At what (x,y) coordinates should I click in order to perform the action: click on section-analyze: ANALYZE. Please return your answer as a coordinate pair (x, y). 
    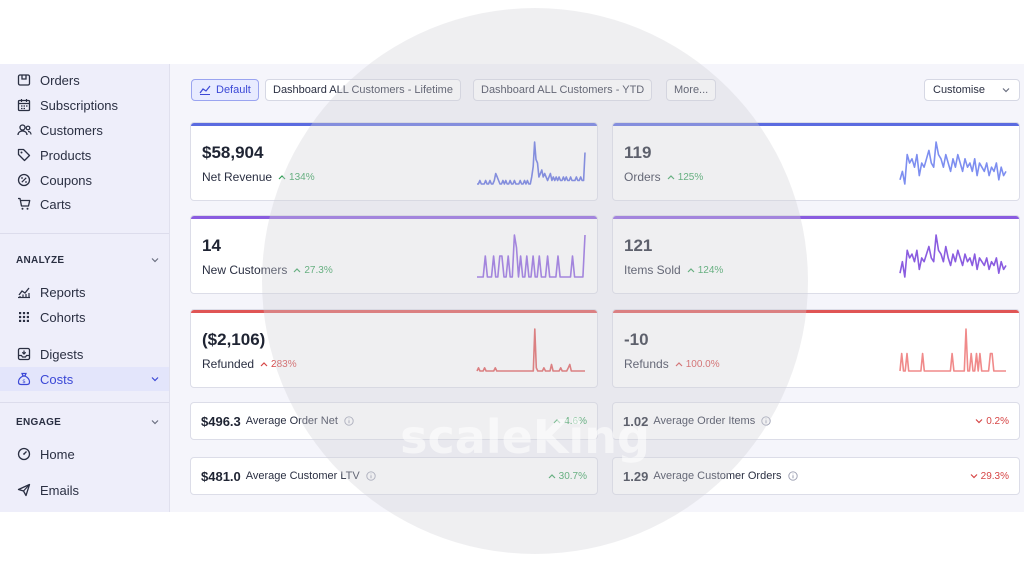
    Looking at the image, I should click on (88, 260).